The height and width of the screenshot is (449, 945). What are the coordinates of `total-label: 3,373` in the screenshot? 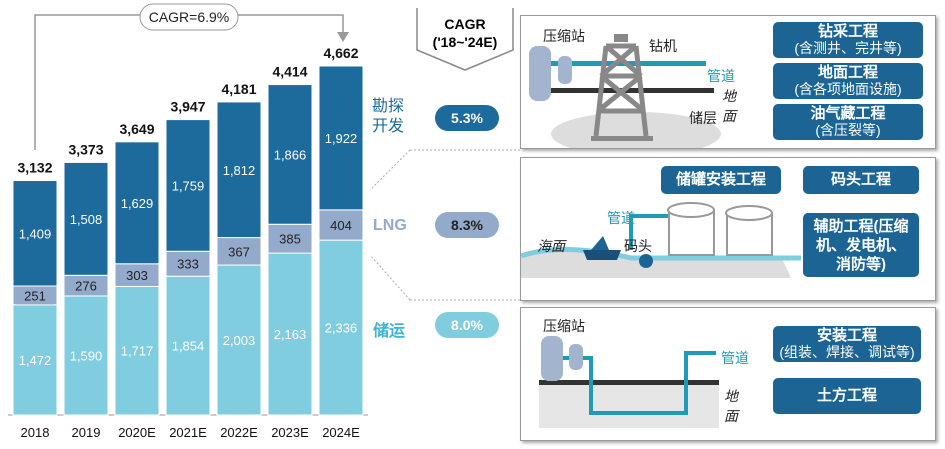 It's located at (85, 149).